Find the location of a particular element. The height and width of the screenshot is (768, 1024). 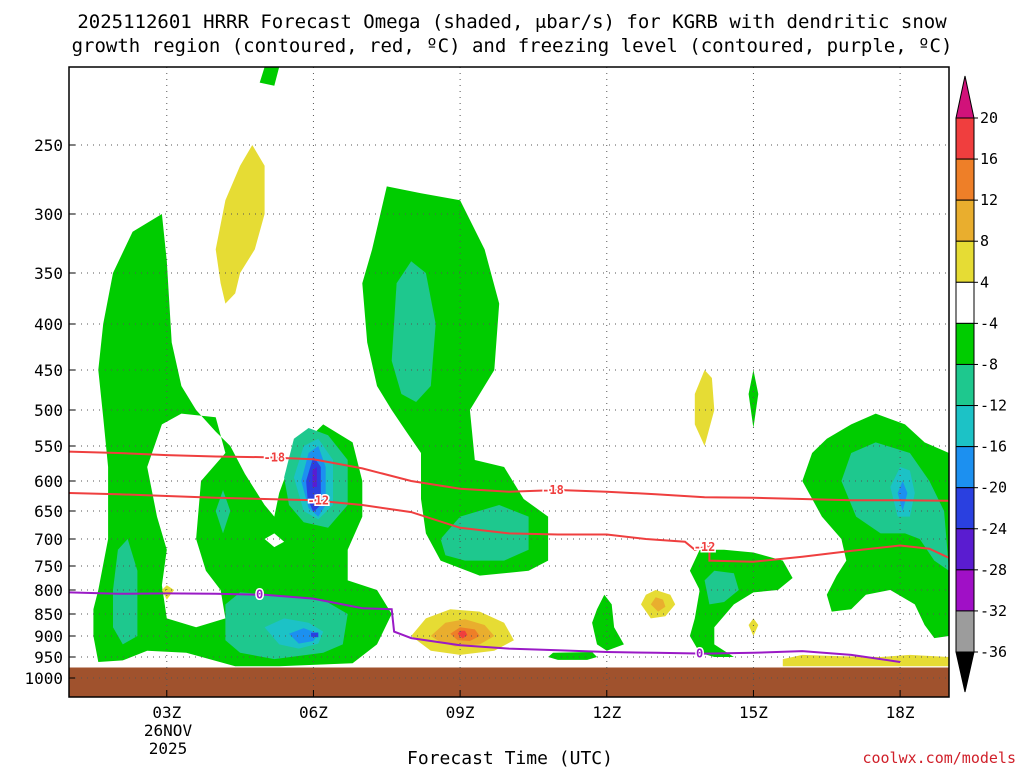

x-tick-label-03Z: 03Z is located at coordinates (166, 712).